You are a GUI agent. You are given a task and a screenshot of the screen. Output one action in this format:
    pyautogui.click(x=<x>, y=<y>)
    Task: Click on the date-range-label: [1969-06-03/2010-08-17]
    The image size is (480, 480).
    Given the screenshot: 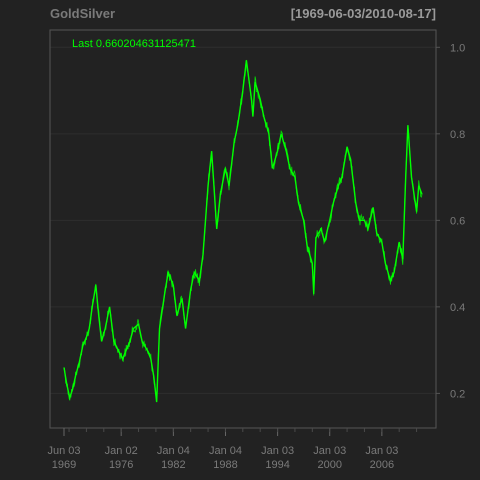 What is the action you would take?
    pyautogui.click(x=363, y=13)
    